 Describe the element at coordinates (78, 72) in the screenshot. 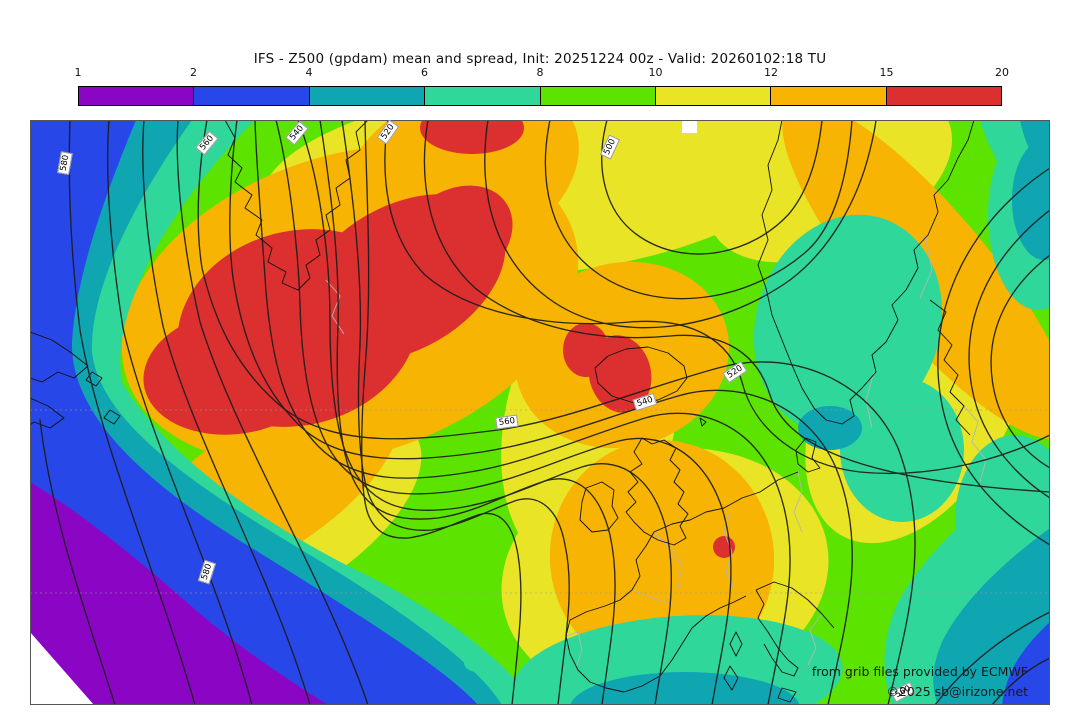

I see `colorbar-tick: 1` at that location.